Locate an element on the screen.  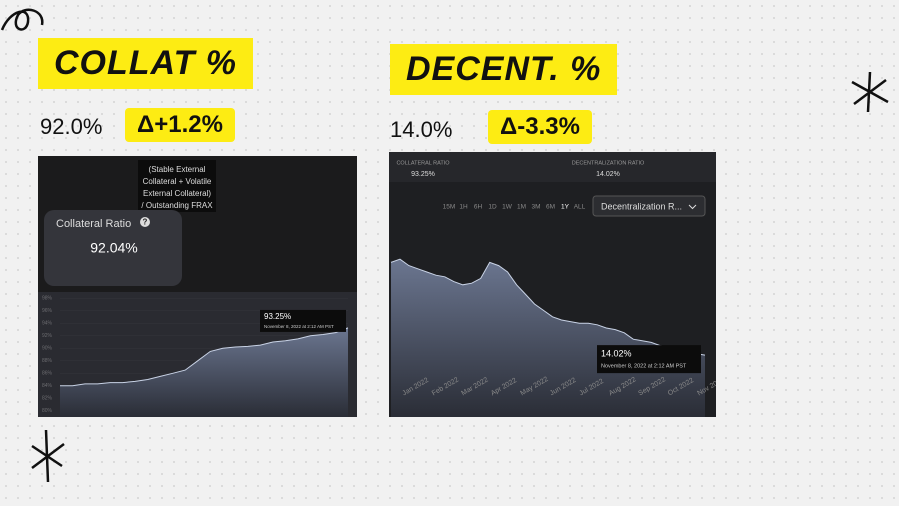
stat-value: 93.25% is located at coordinates (423, 174).